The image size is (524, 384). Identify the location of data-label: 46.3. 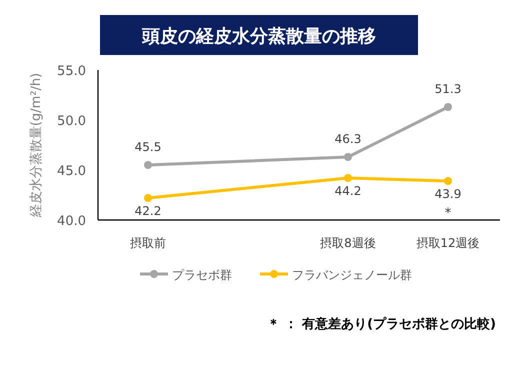
(348, 139).